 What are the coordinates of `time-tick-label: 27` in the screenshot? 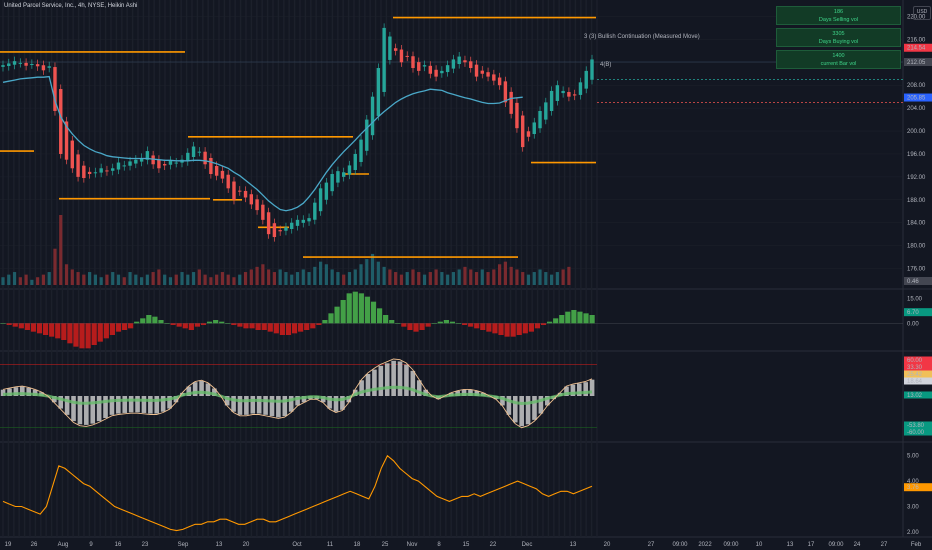 It's located at (884, 545).